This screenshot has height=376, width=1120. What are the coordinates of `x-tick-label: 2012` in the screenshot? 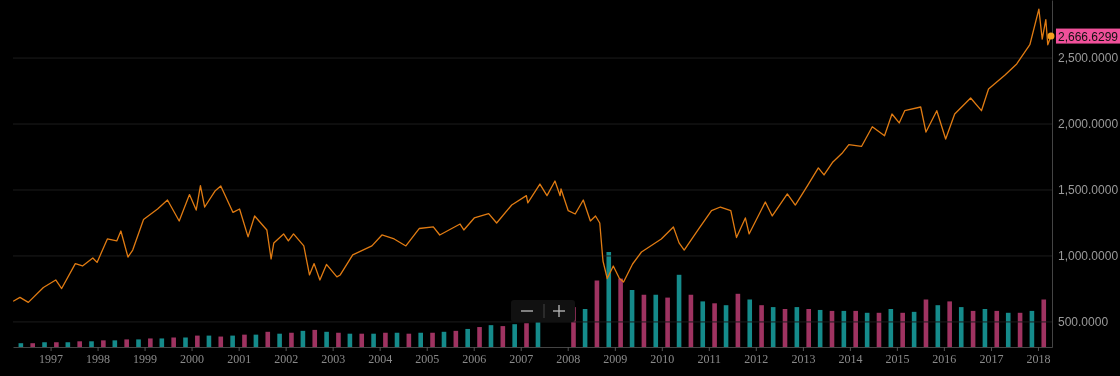 It's located at (756, 358).